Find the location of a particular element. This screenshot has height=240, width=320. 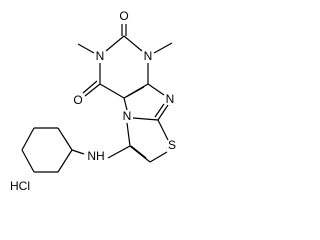

salt-label: HCl is located at coordinates (20, 186).